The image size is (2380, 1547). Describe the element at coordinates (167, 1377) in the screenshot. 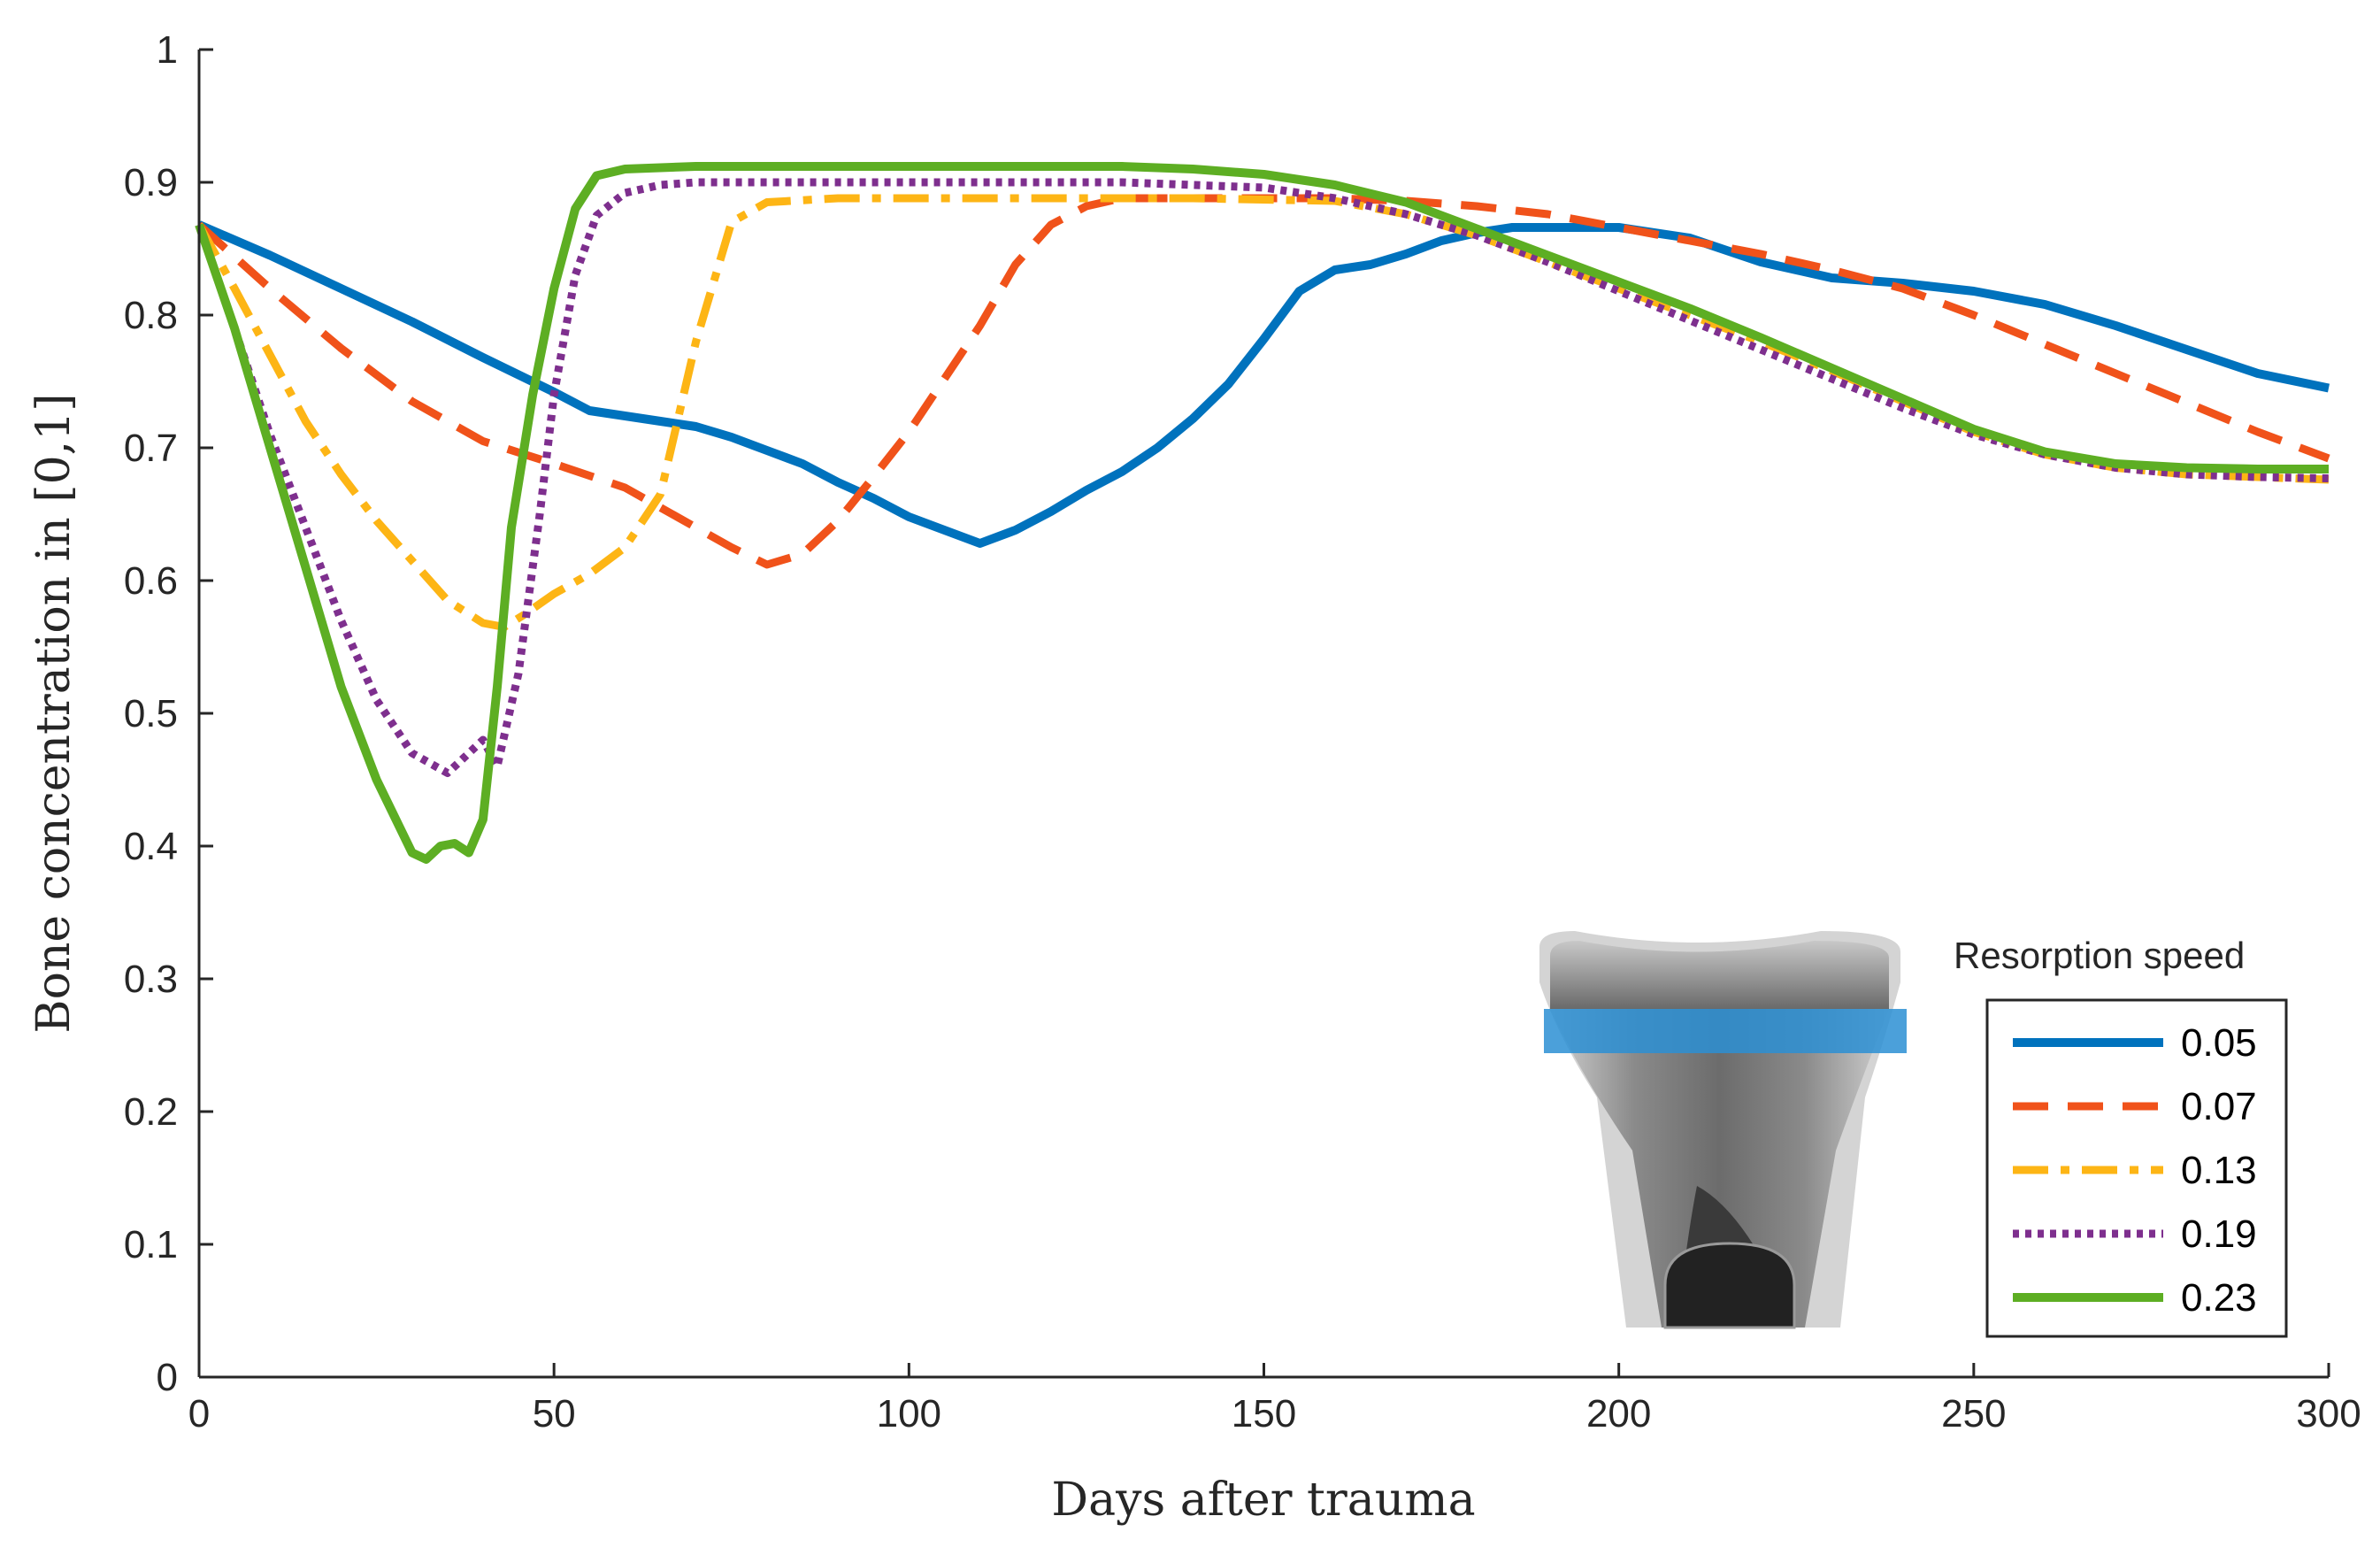

I see `y-tick-label: 0` at that location.